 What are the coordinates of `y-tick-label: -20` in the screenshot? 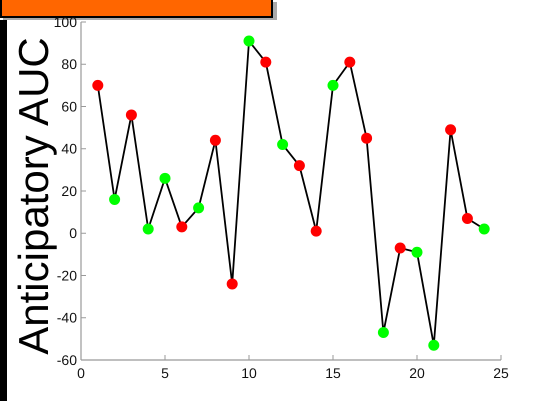 It's located at (67, 275).